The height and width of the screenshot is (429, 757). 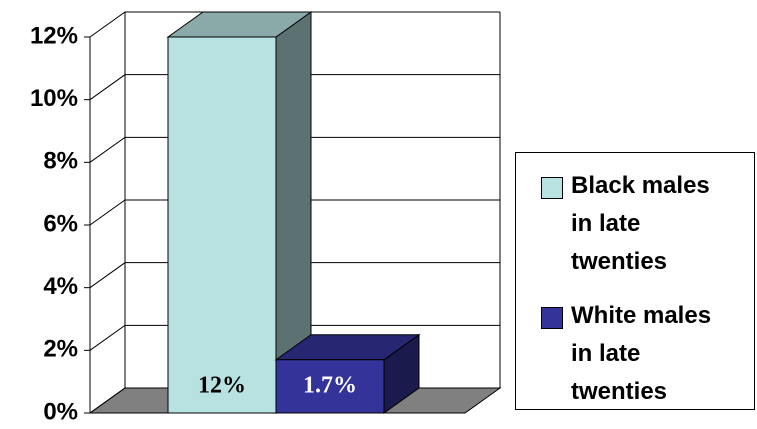 What do you see at coordinates (60, 286) in the screenshot?
I see `y-tick-label: 4%` at bounding box center [60, 286].